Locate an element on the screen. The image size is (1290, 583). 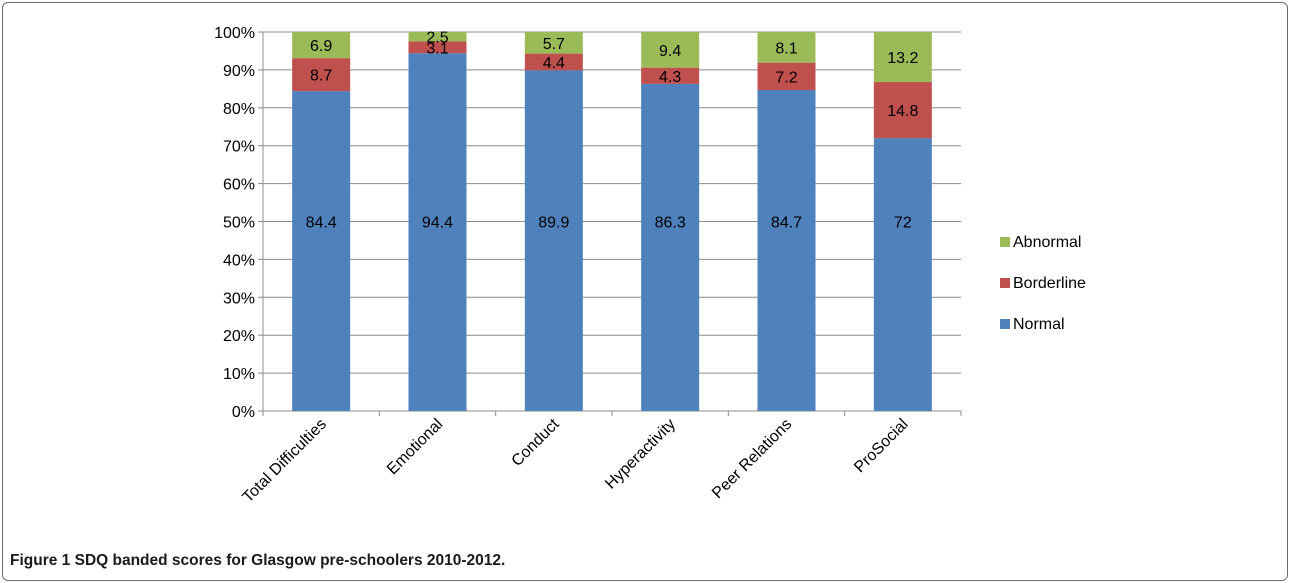
data-label: 4.3 is located at coordinates (670, 77).